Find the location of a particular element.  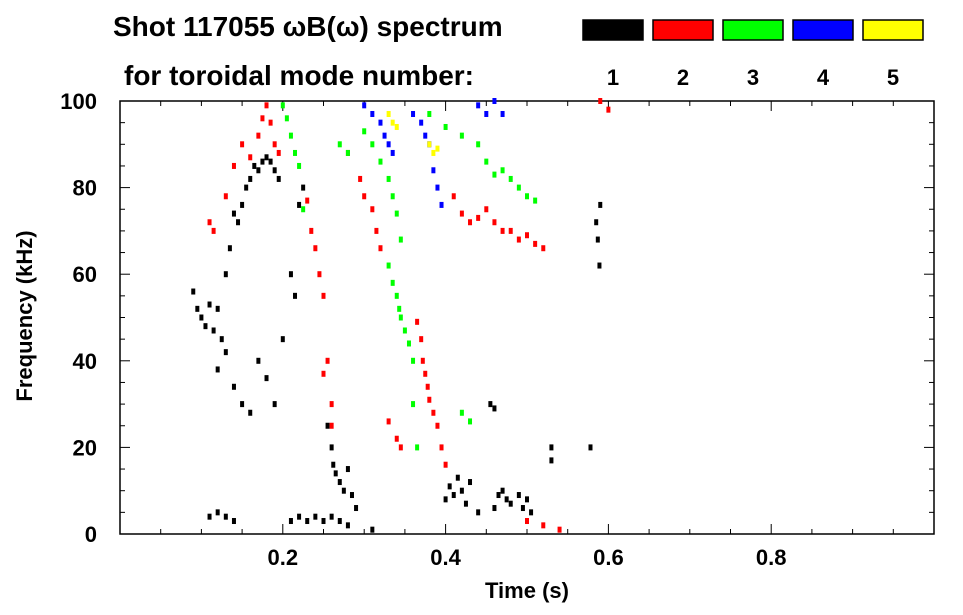

x-tick-label: 0.2 is located at coordinates (283, 557).